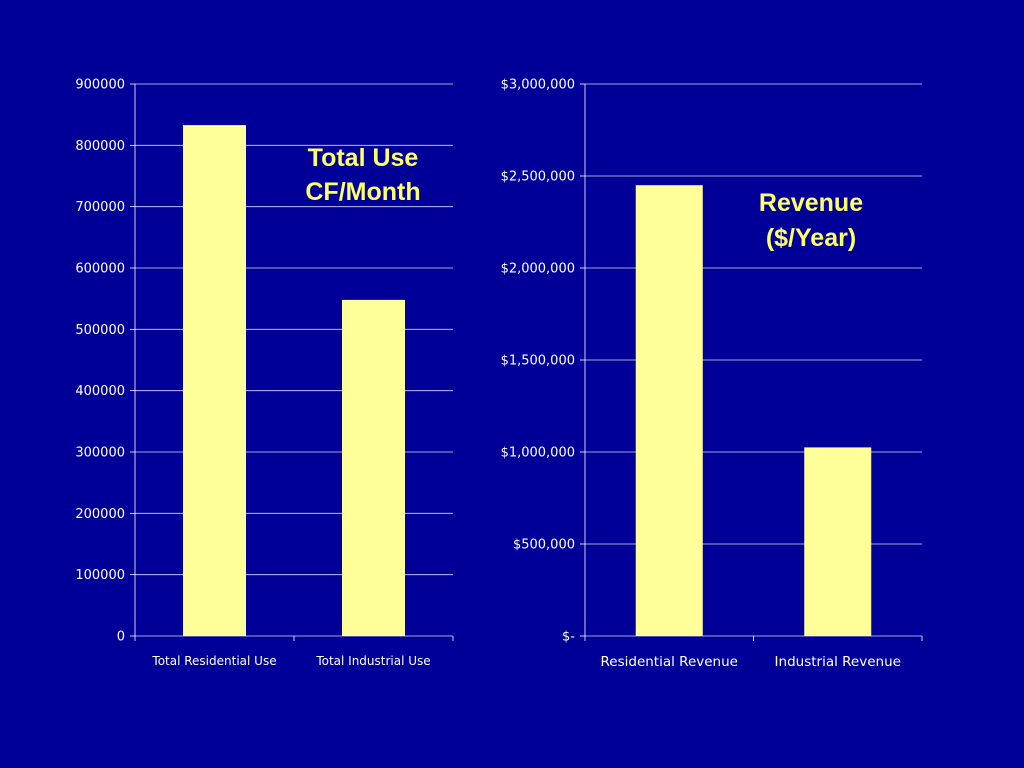 The height and width of the screenshot is (768, 1024). I want to click on use-category-label-1: Total Industrial Use, so click(372, 661).